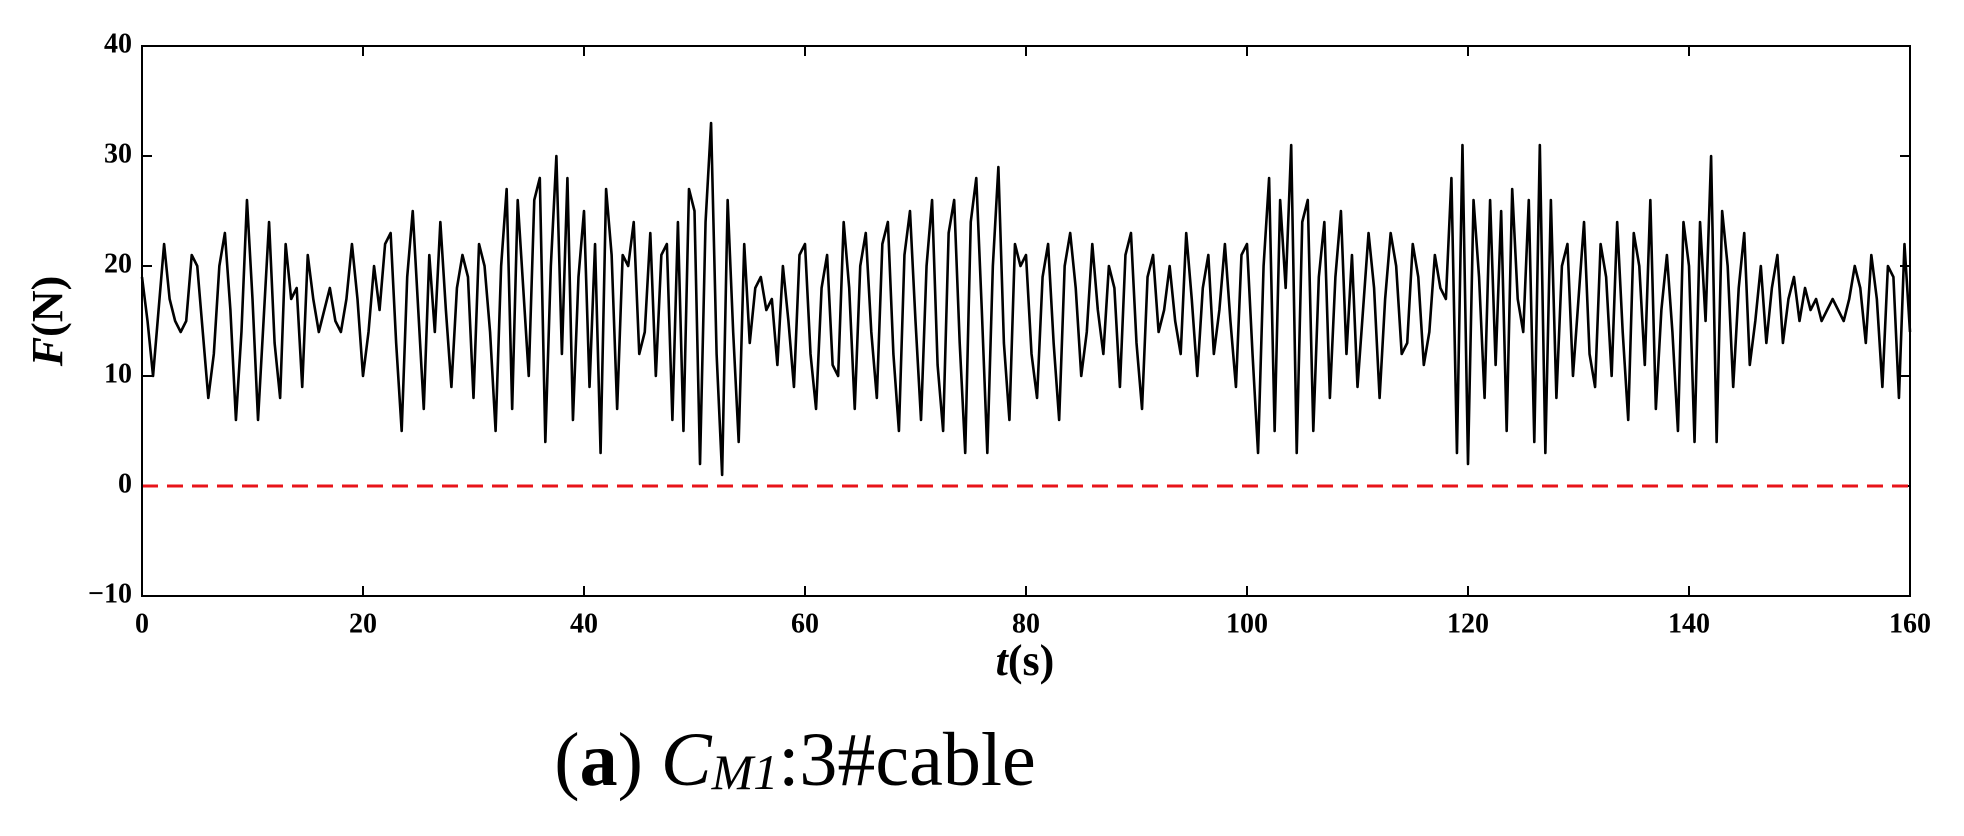  I want to click on caption-var: C, so click(687, 760).